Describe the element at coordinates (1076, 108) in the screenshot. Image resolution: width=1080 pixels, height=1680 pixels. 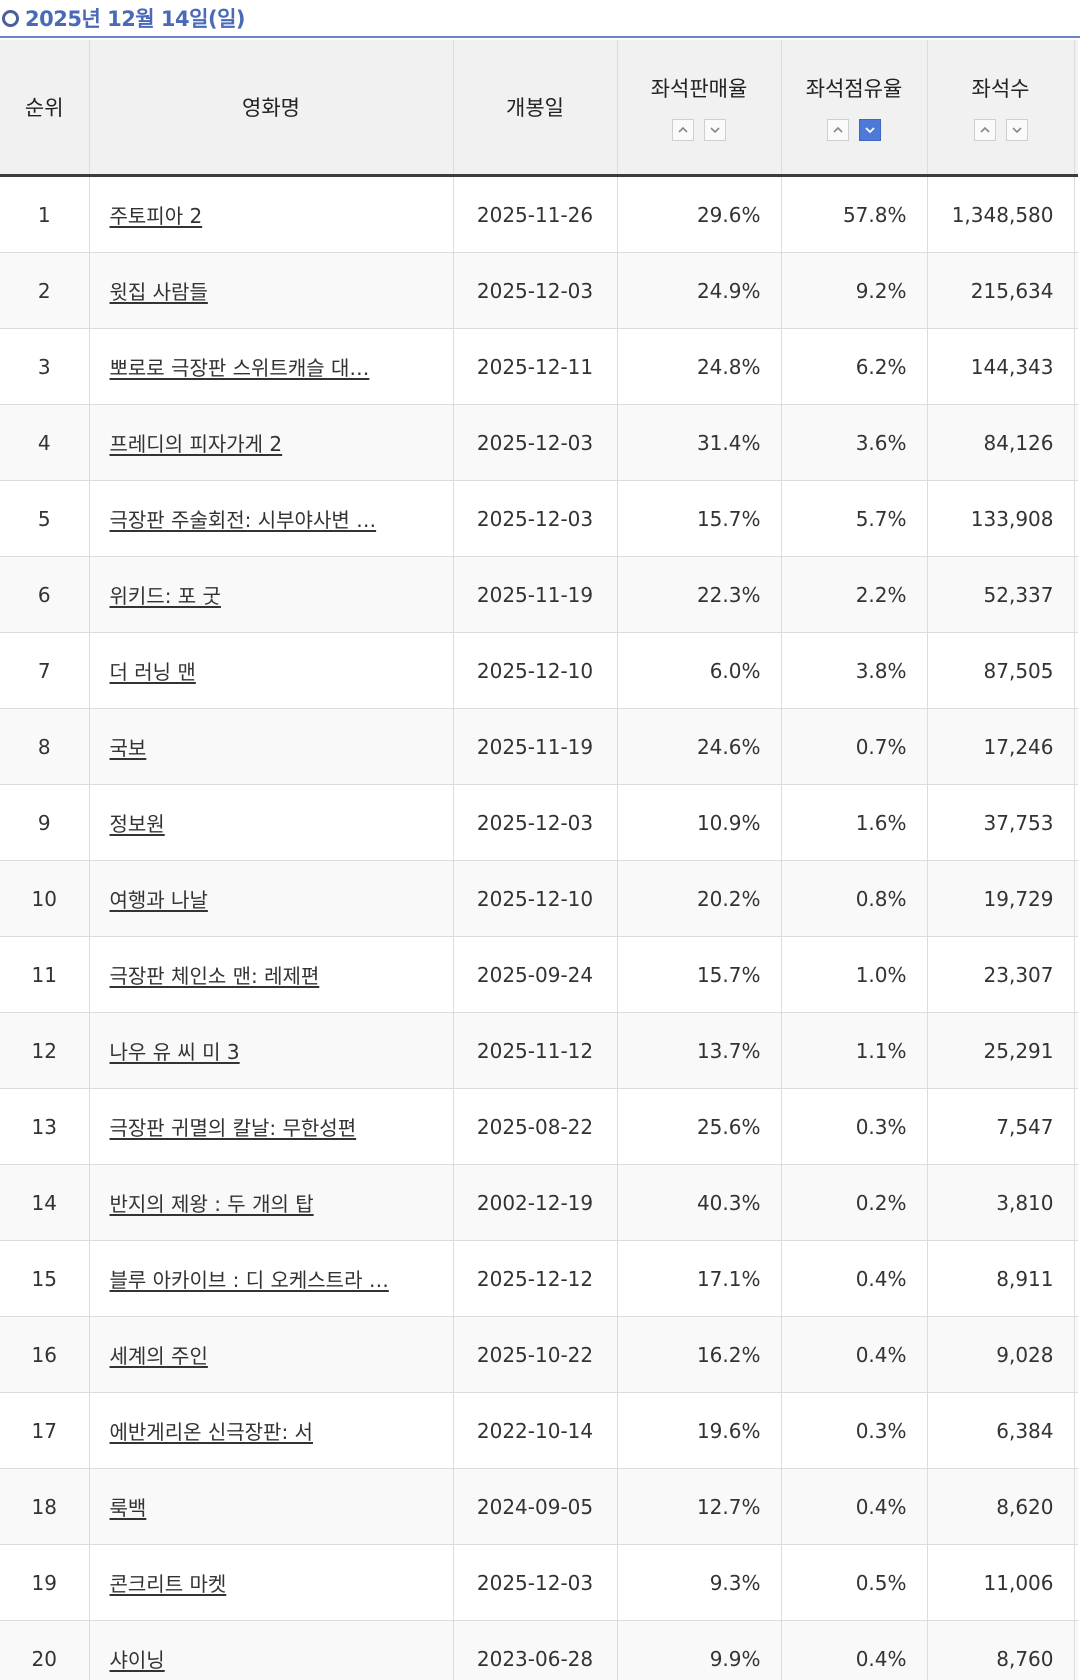
I see `column-header-extra` at that location.